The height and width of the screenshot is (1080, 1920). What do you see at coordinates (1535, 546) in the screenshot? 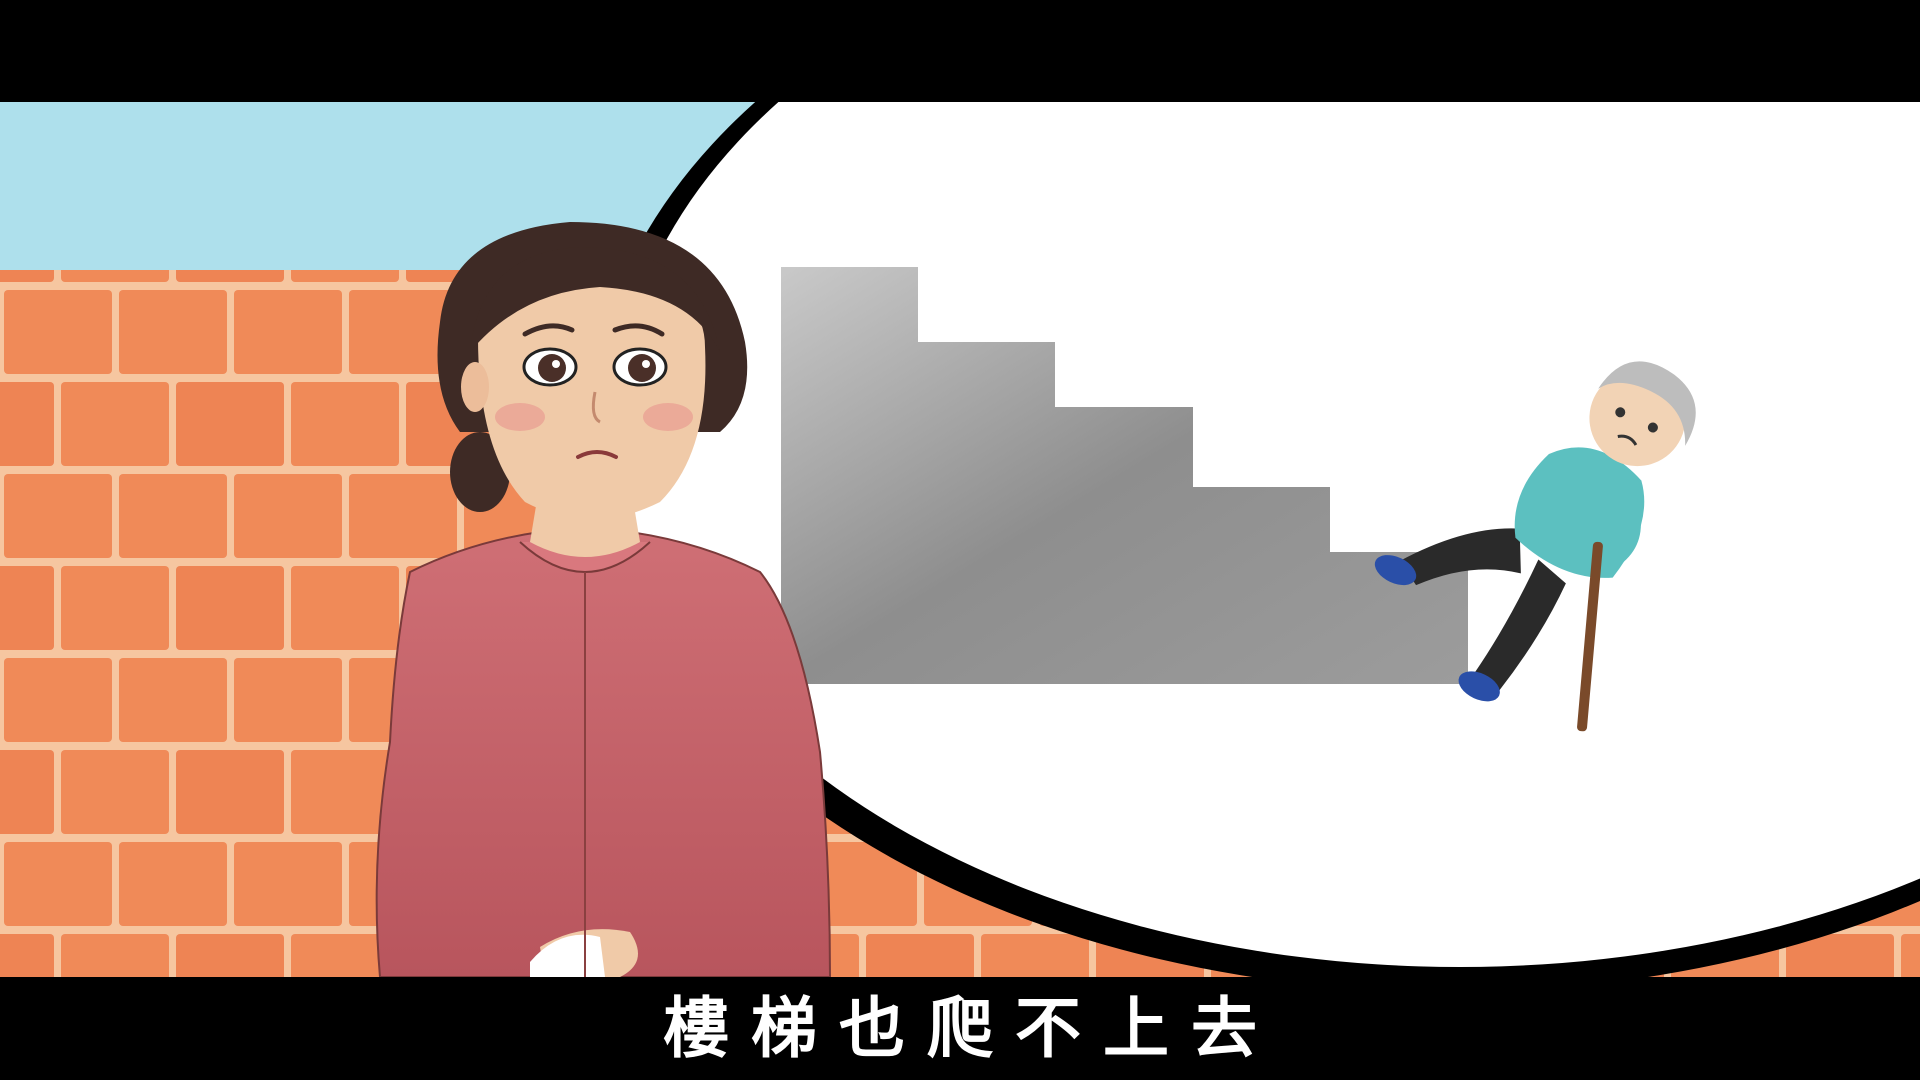
I see `elderly-man` at bounding box center [1535, 546].